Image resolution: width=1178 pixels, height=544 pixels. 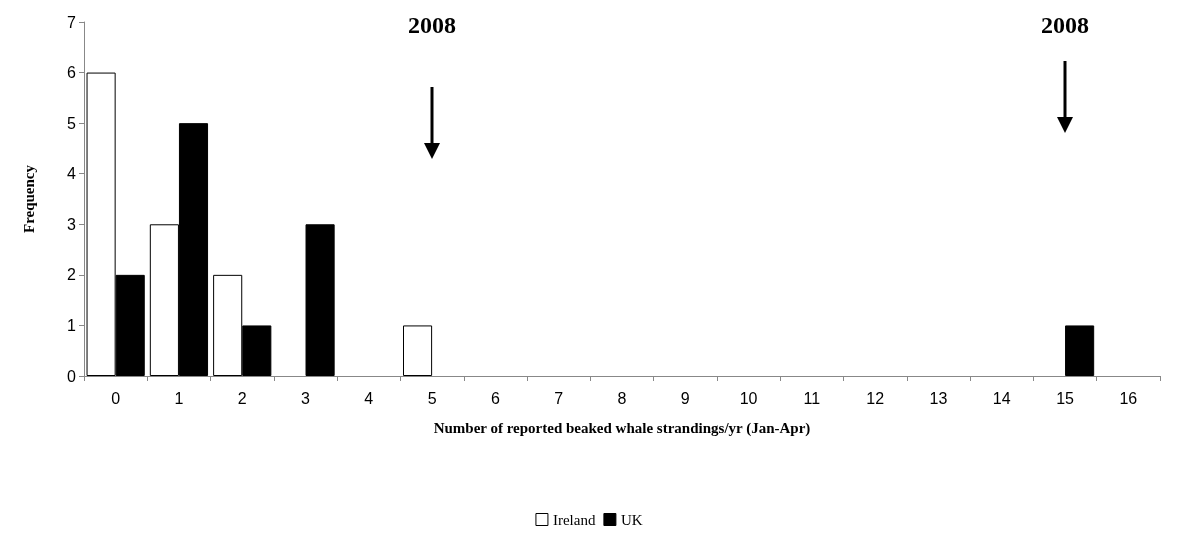 What do you see at coordinates (559, 398) in the screenshot?
I see `x-tick-label: 7` at bounding box center [559, 398].